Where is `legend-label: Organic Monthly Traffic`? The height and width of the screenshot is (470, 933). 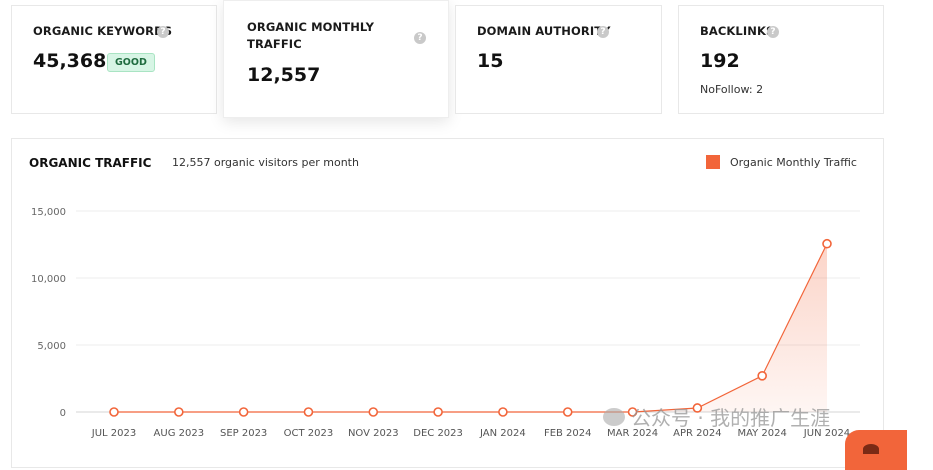 legend-label: Organic Monthly Traffic is located at coordinates (793, 162).